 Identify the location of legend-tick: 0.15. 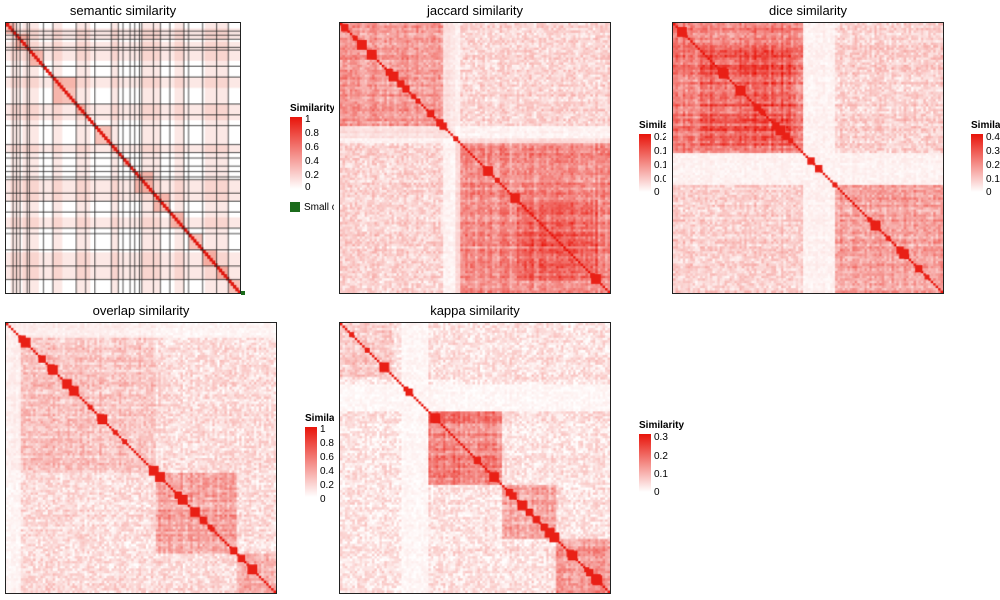
(660, 151).